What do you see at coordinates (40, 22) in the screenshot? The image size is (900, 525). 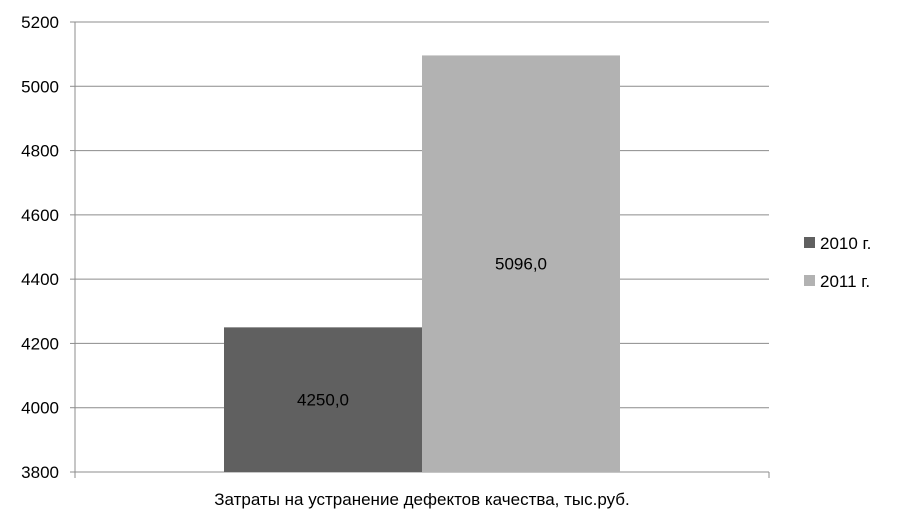 I see `y-tick-label: 5200` at bounding box center [40, 22].